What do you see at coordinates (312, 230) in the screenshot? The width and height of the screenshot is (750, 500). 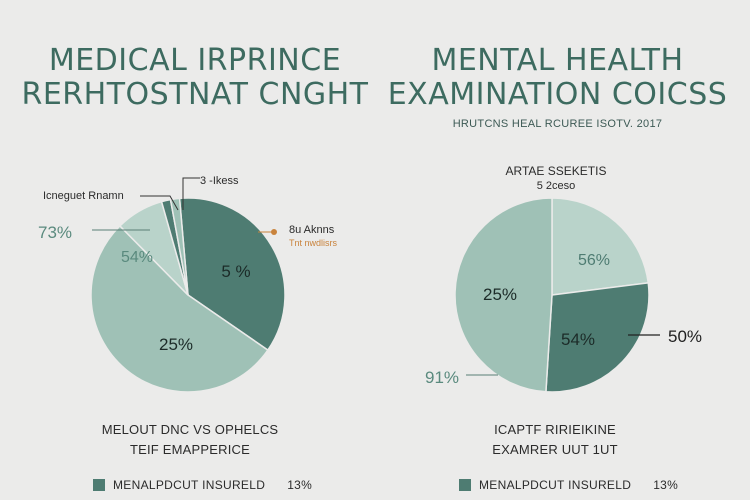 I see `callout-label-aknns: 8u Aknns` at bounding box center [312, 230].